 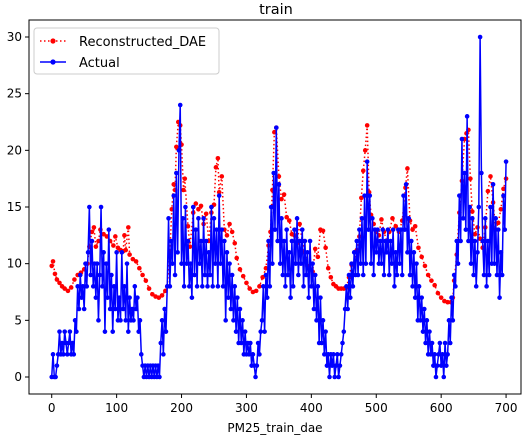 What do you see at coordinates (376, 408) in the screenshot?
I see `x-tick-label: 500` at bounding box center [376, 408].